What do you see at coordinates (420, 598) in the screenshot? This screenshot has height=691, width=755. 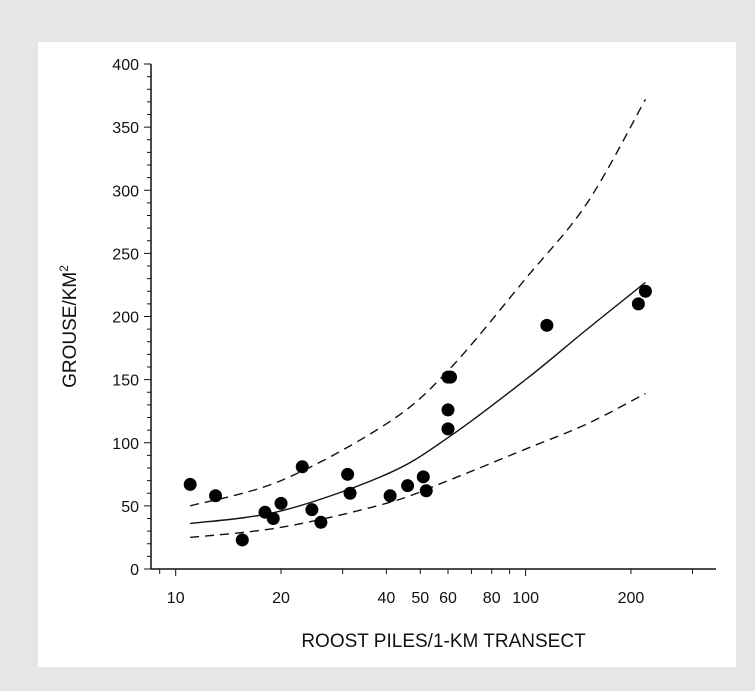 I see `x-tick-label: 50` at bounding box center [420, 598].